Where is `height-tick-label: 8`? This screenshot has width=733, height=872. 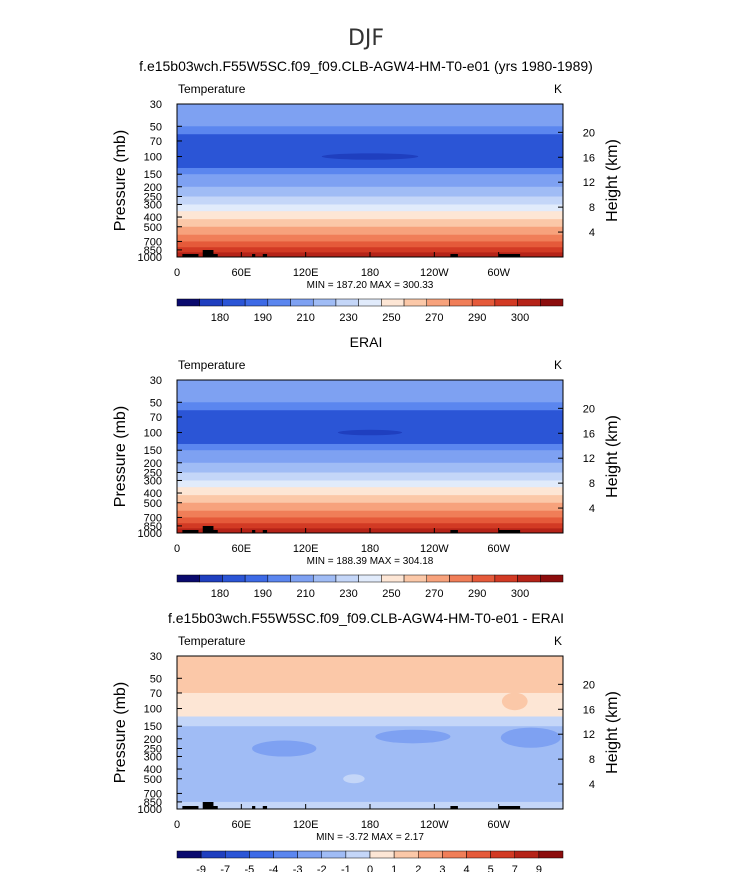 height-tick-label: 8 is located at coordinates (592, 484).